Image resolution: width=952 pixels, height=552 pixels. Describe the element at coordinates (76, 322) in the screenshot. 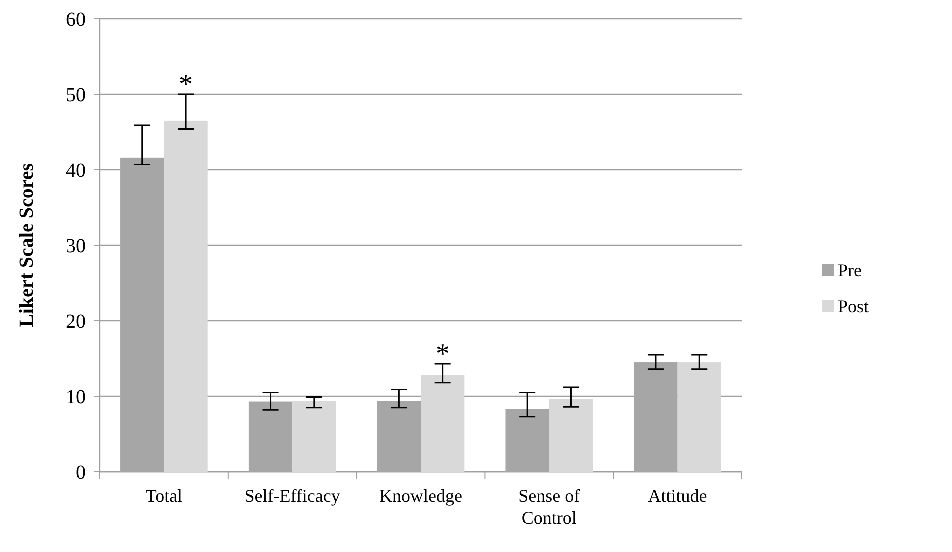

I see `y-tick-label: 20` at that location.